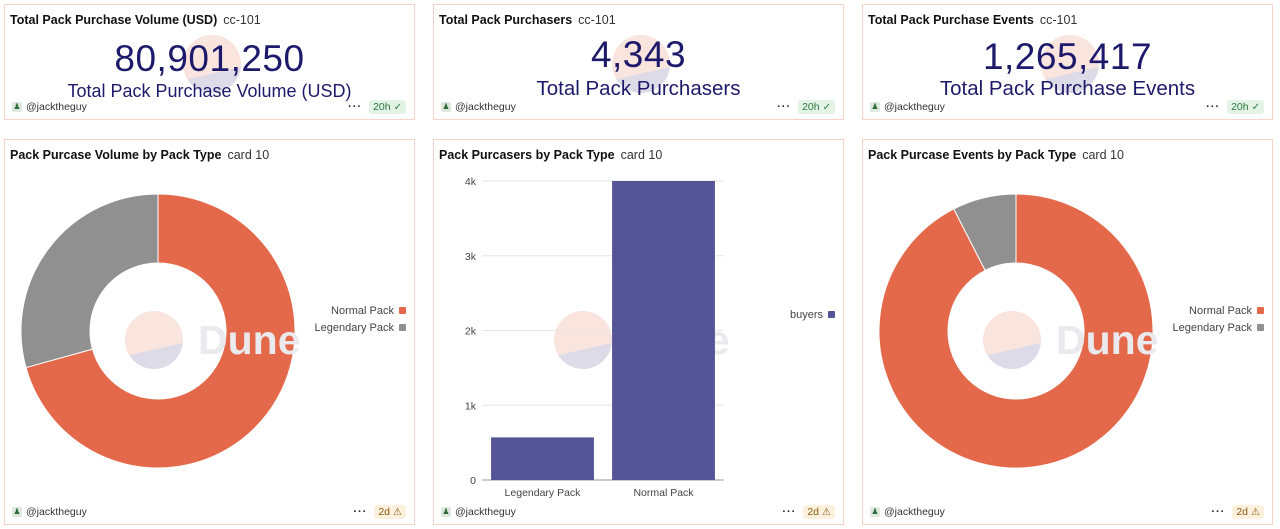 This screenshot has width=1280, height=529. I want to click on card-title: Pack Purcase Volume by Pack Type card 10, so click(139, 155).